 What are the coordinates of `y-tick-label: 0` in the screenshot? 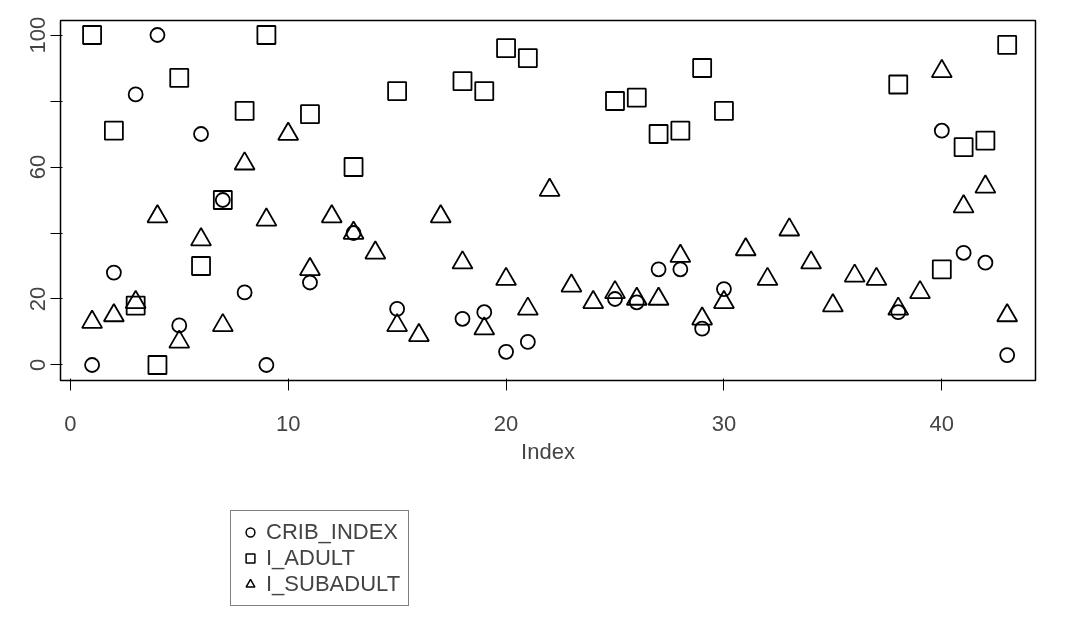 It's located at (38, 365).